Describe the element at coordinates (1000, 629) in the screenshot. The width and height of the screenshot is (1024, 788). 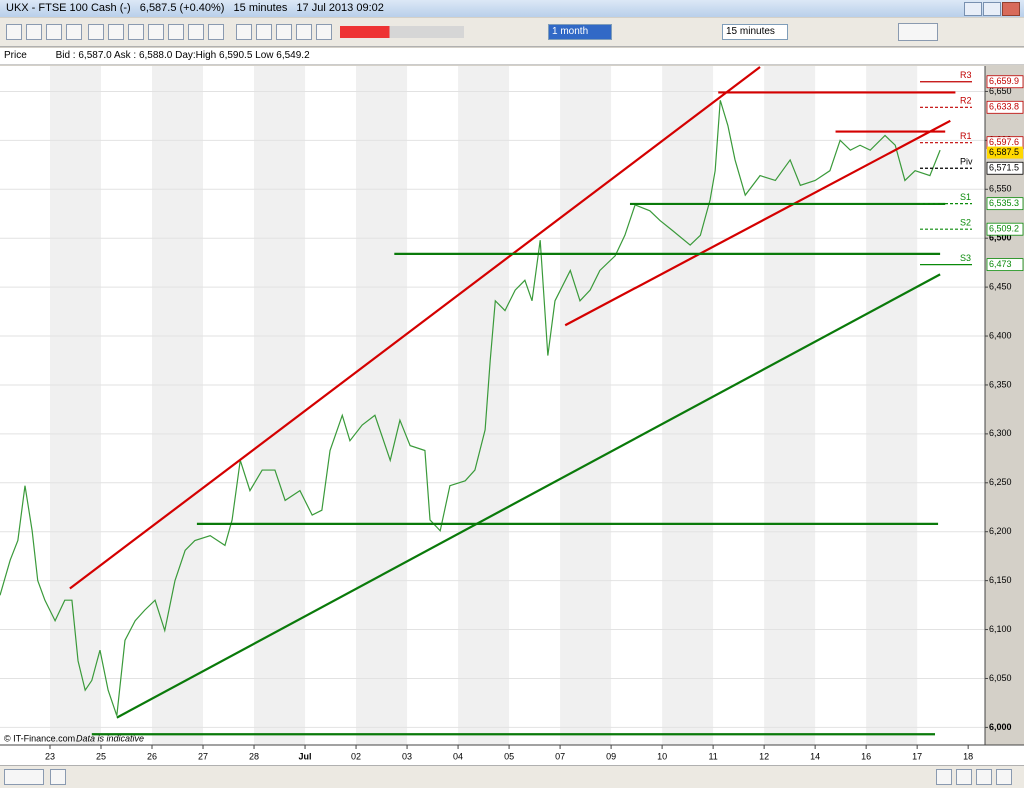
I see `y-tick-label: 6,100` at that location.